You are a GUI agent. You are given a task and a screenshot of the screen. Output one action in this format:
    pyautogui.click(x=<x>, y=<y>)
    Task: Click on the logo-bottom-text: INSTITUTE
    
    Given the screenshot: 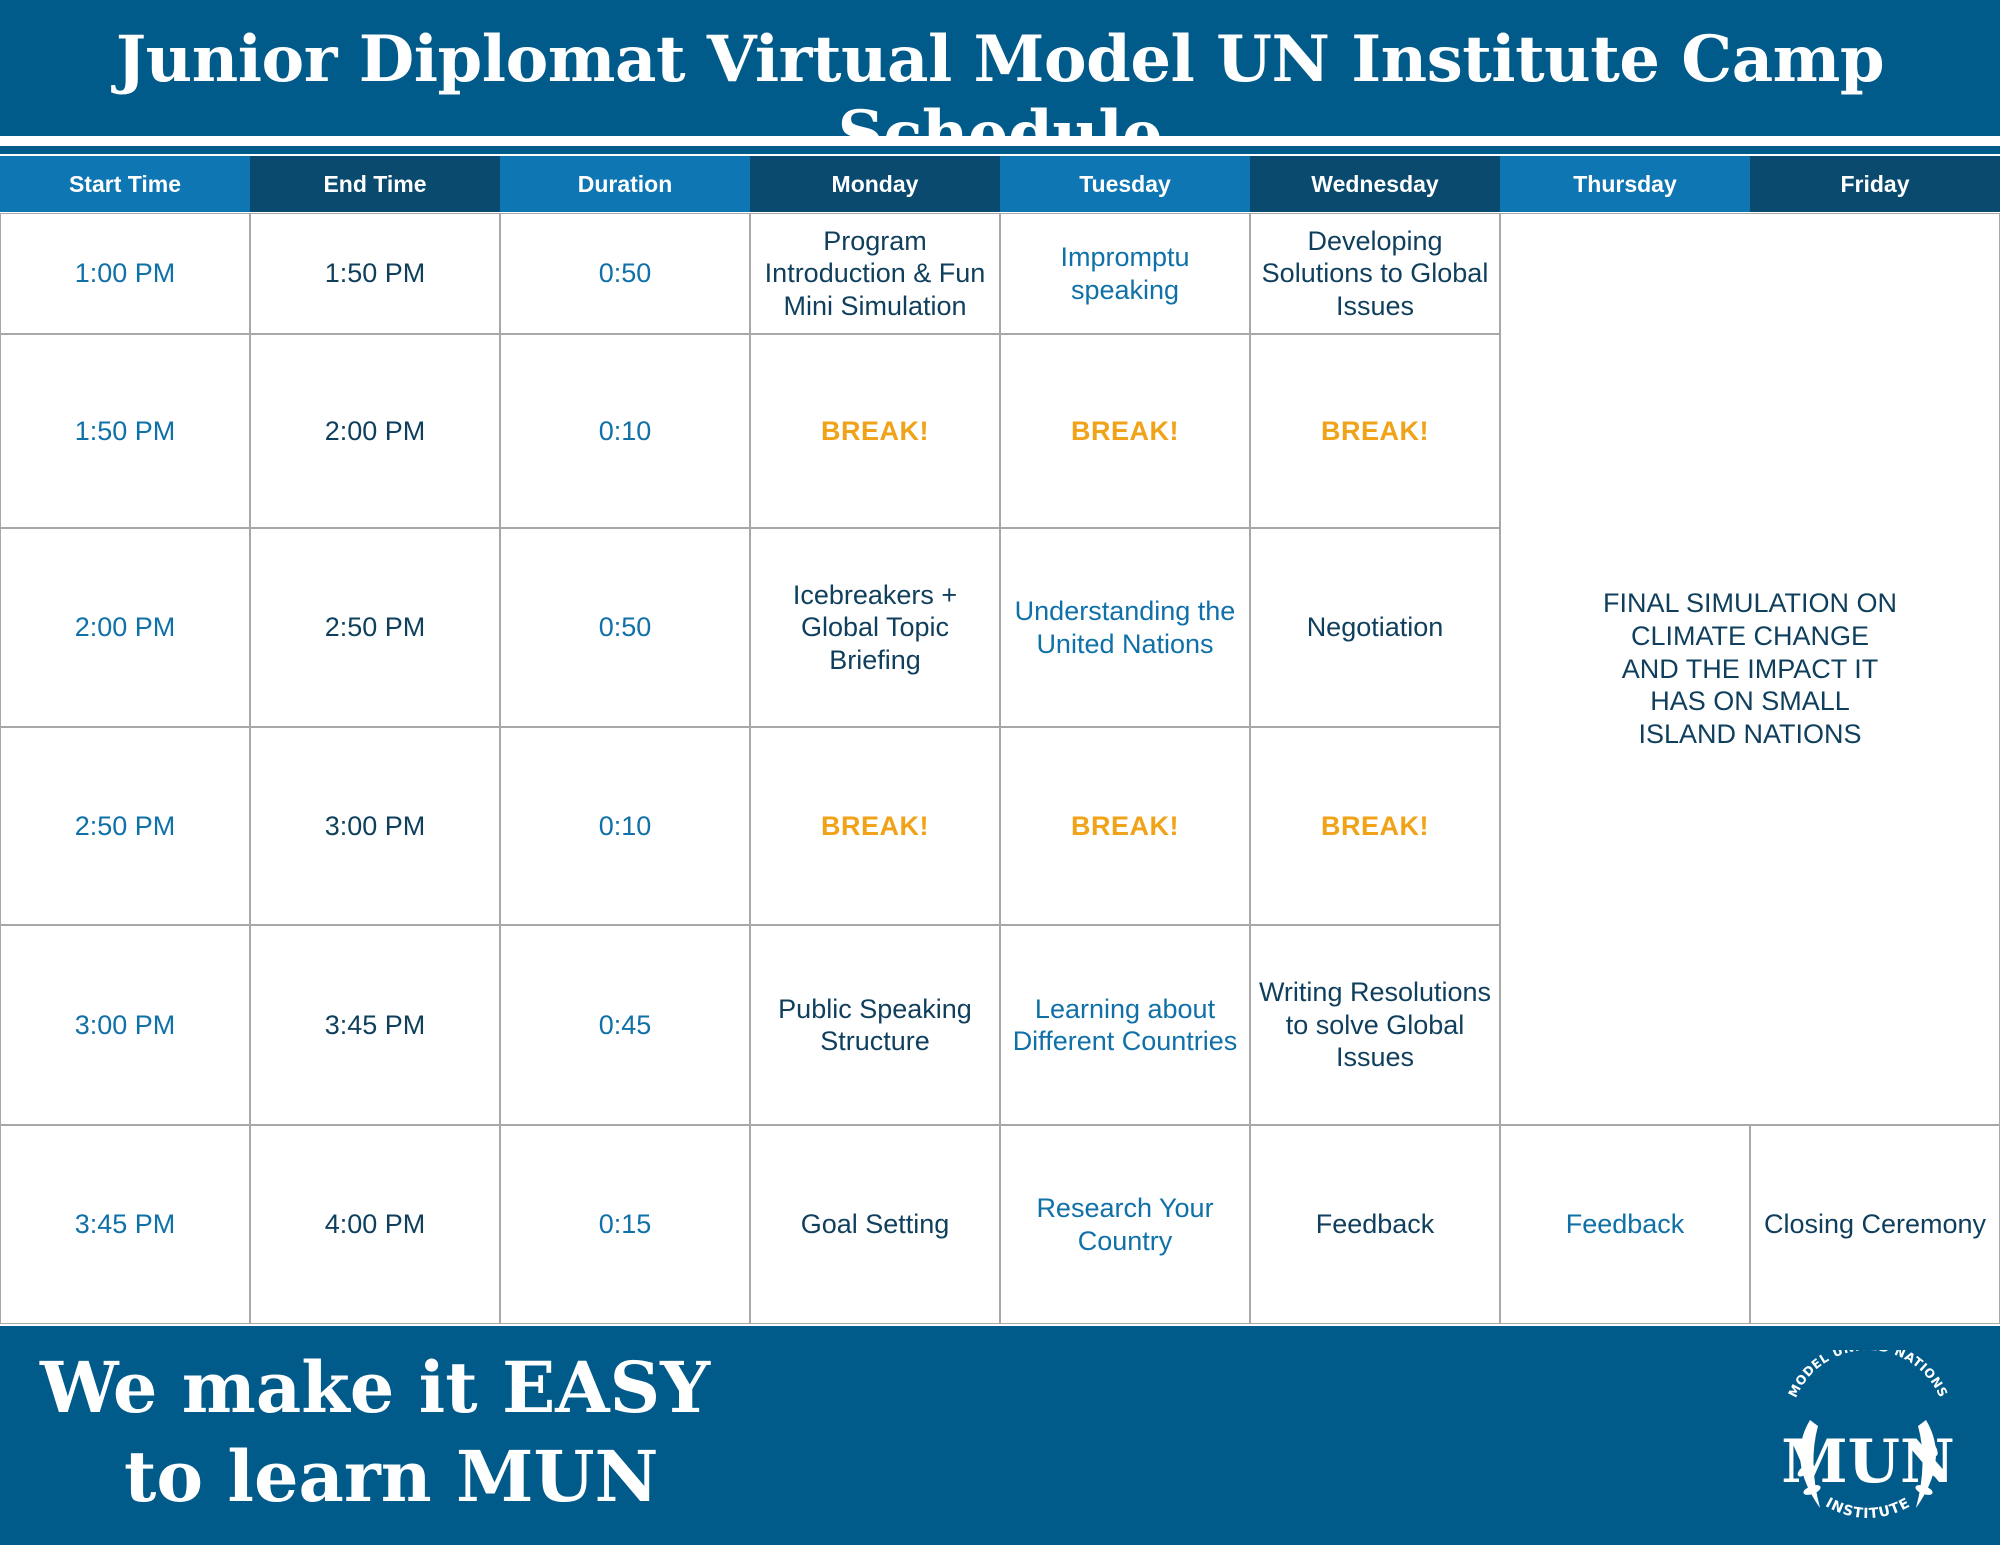 What is the action you would take?
    pyautogui.click(x=1867, y=1508)
    